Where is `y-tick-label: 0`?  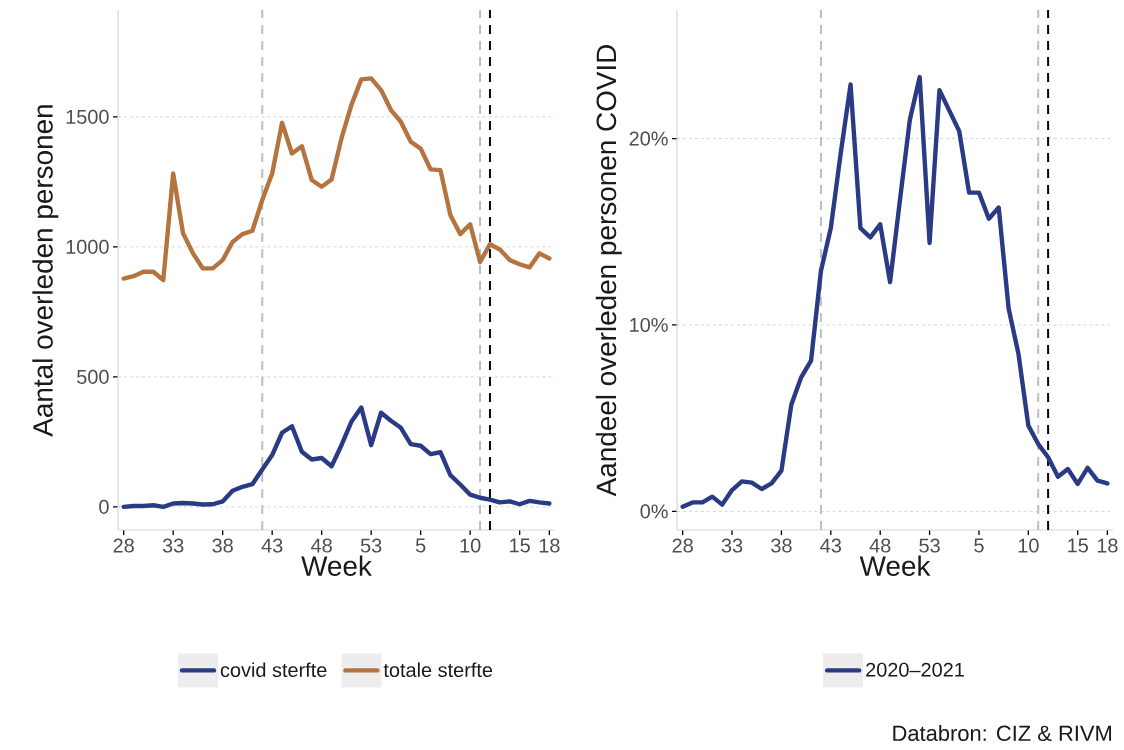 y-tick-label: 0 is located at coordinates (104, 506).